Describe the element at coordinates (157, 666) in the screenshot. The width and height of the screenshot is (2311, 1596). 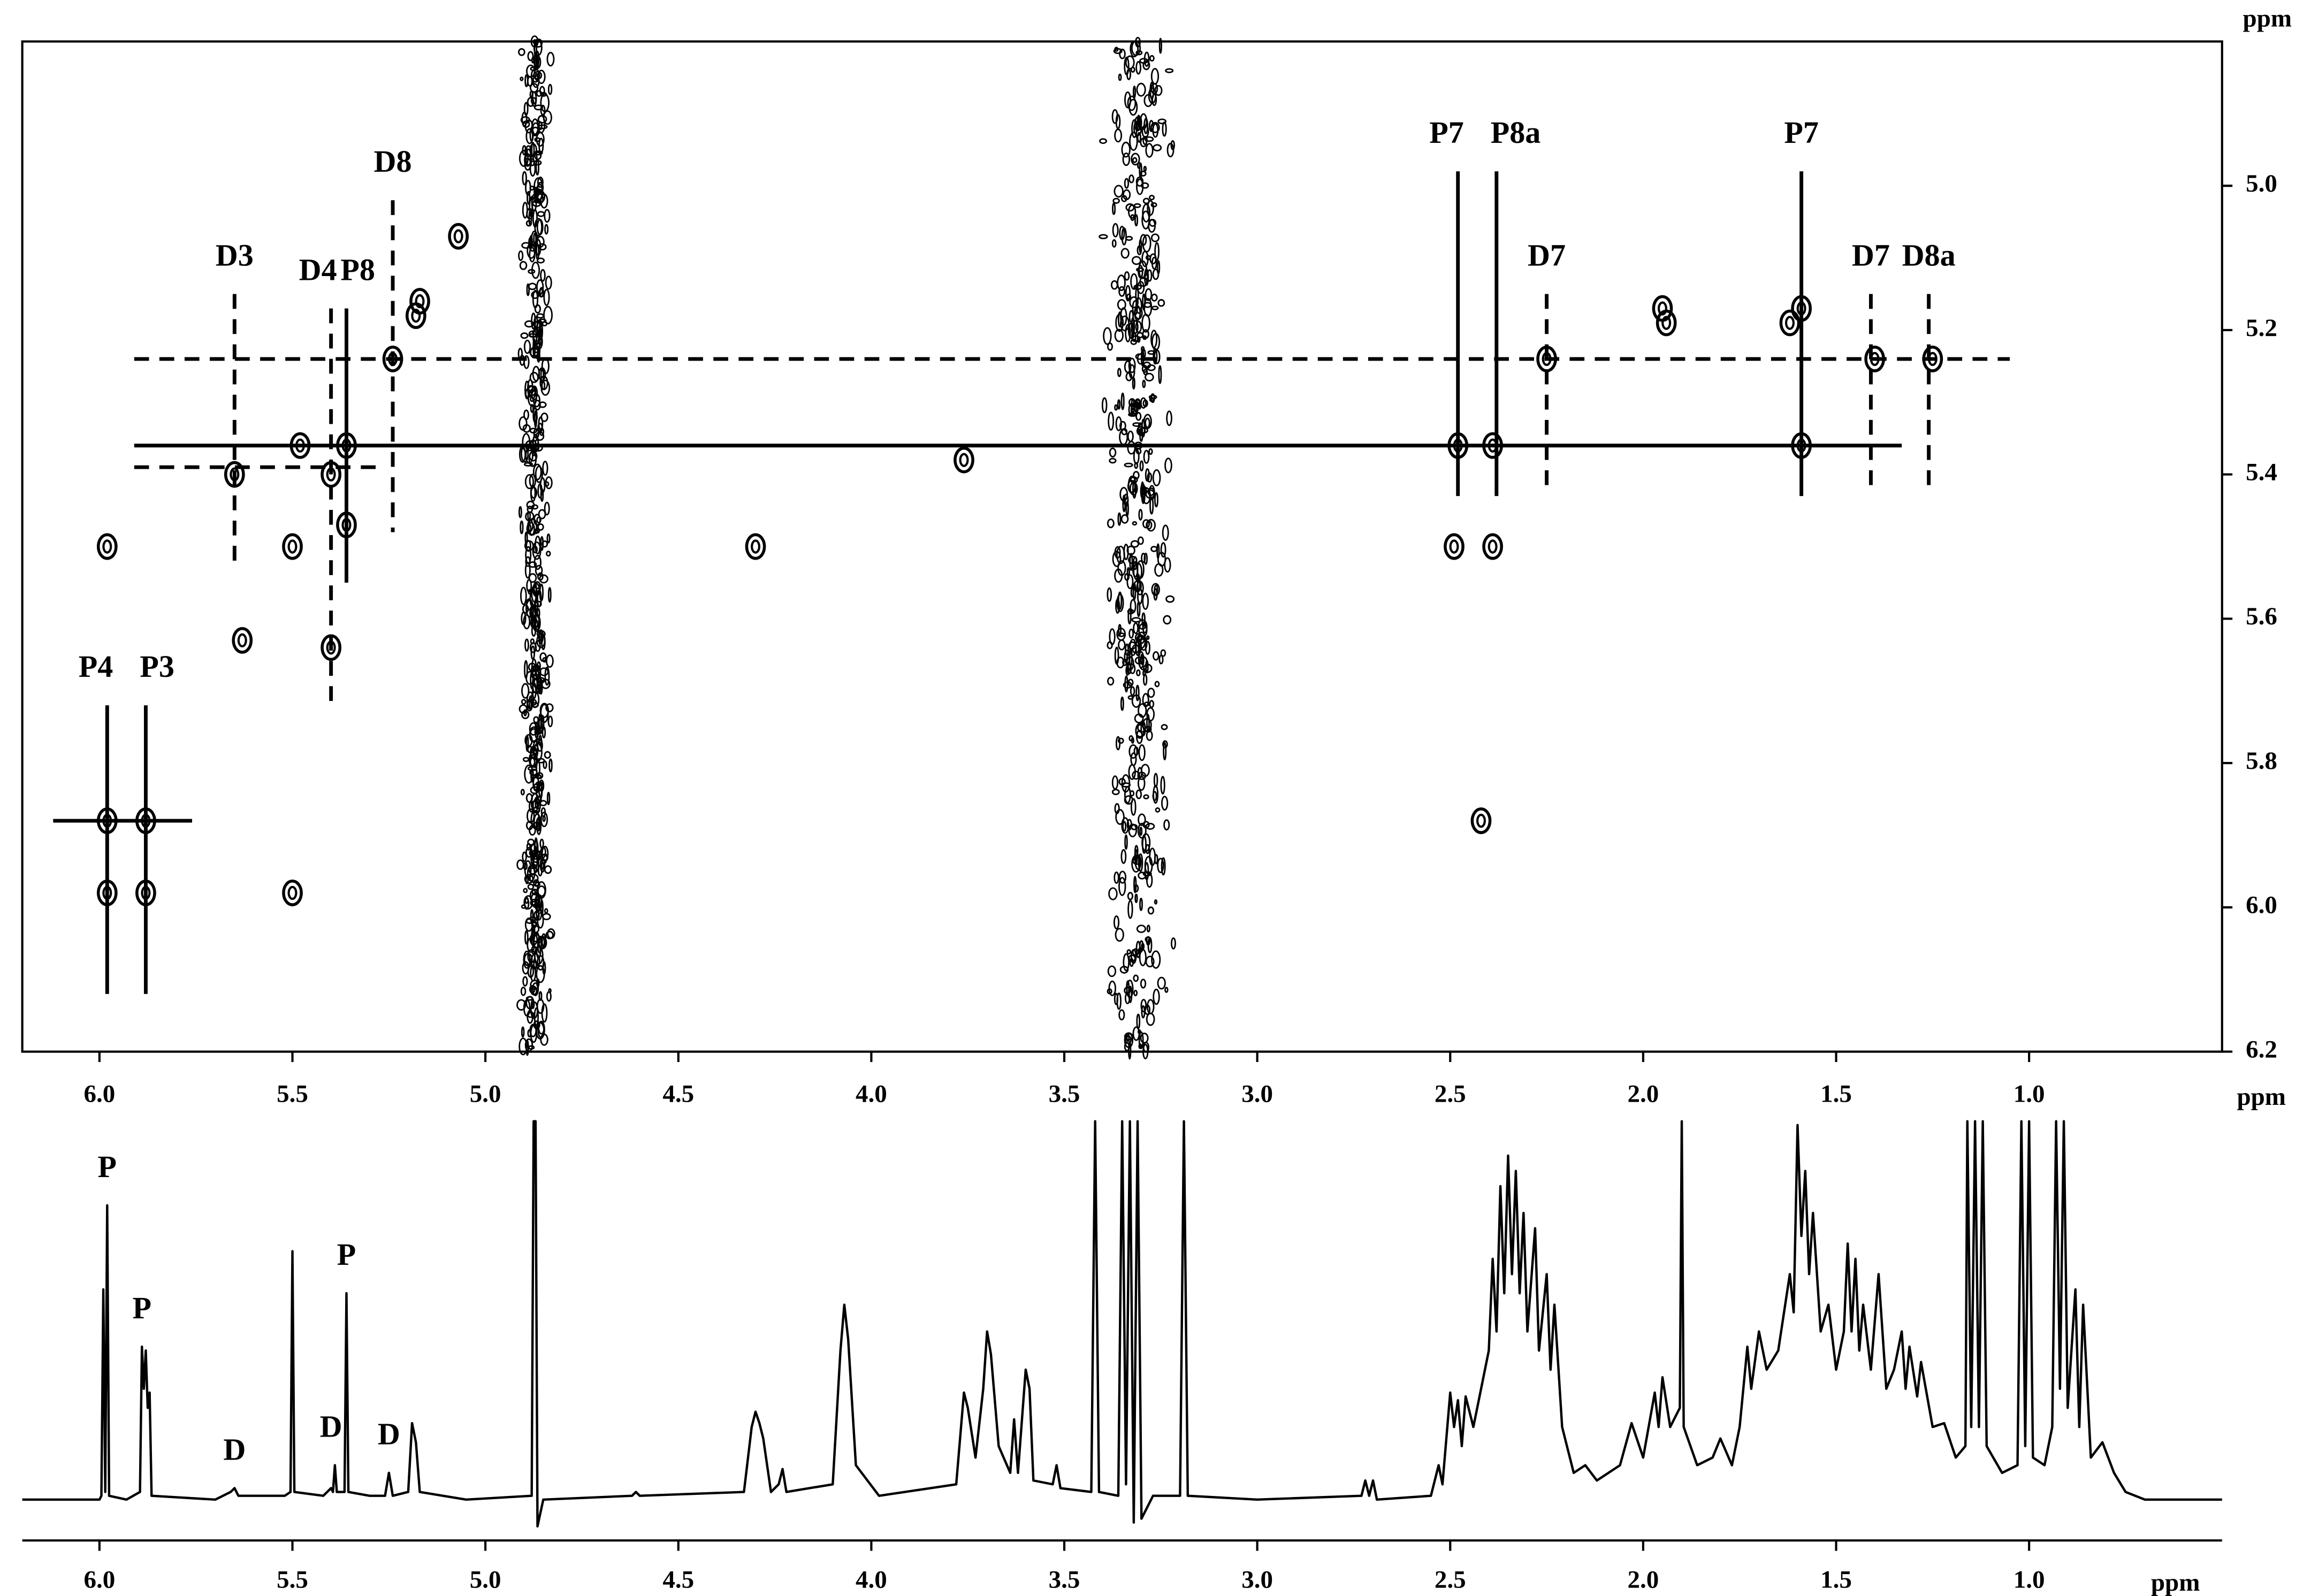
I see `annotation-label: P3` at that location.